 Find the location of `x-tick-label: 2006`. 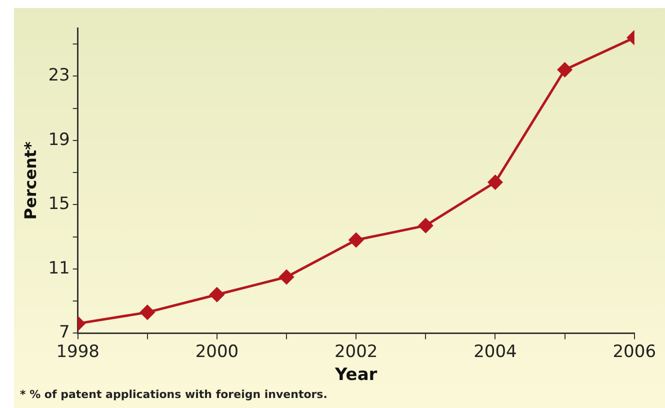

x-tick-label: 2006 is located at coordinates (634, 352).